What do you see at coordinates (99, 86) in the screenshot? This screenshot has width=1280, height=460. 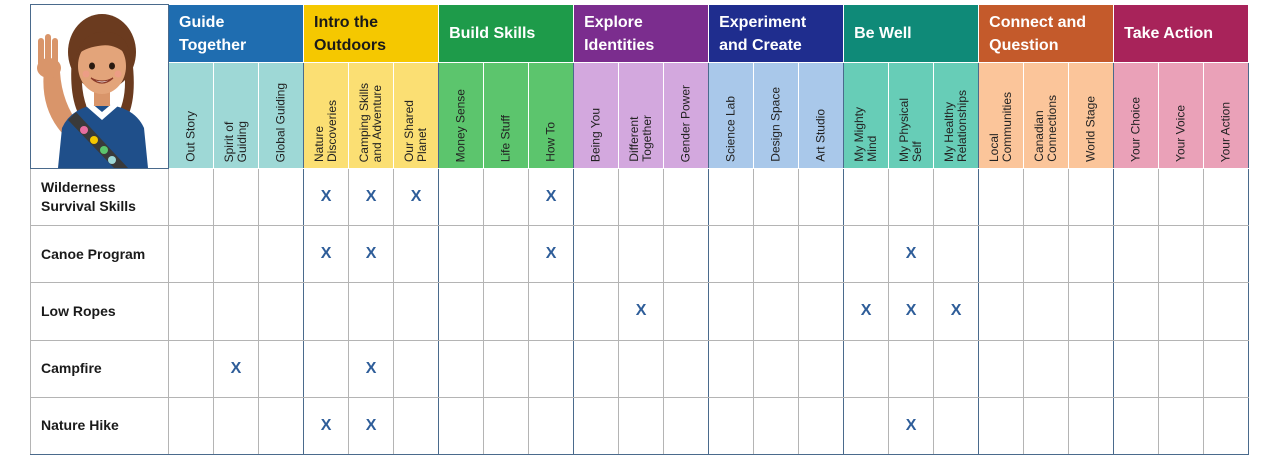 I see `logo-cell` at bounding box center [99, 86].